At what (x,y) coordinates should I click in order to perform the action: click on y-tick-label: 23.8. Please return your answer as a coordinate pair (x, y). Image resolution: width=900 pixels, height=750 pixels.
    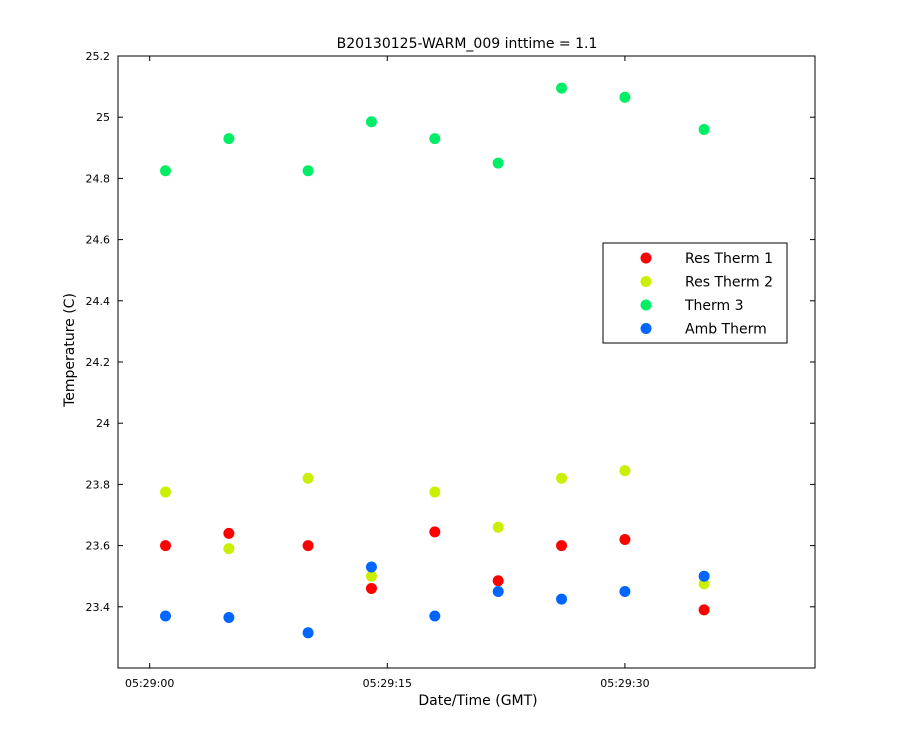
    Looking at the image, I should click on (98, 484).